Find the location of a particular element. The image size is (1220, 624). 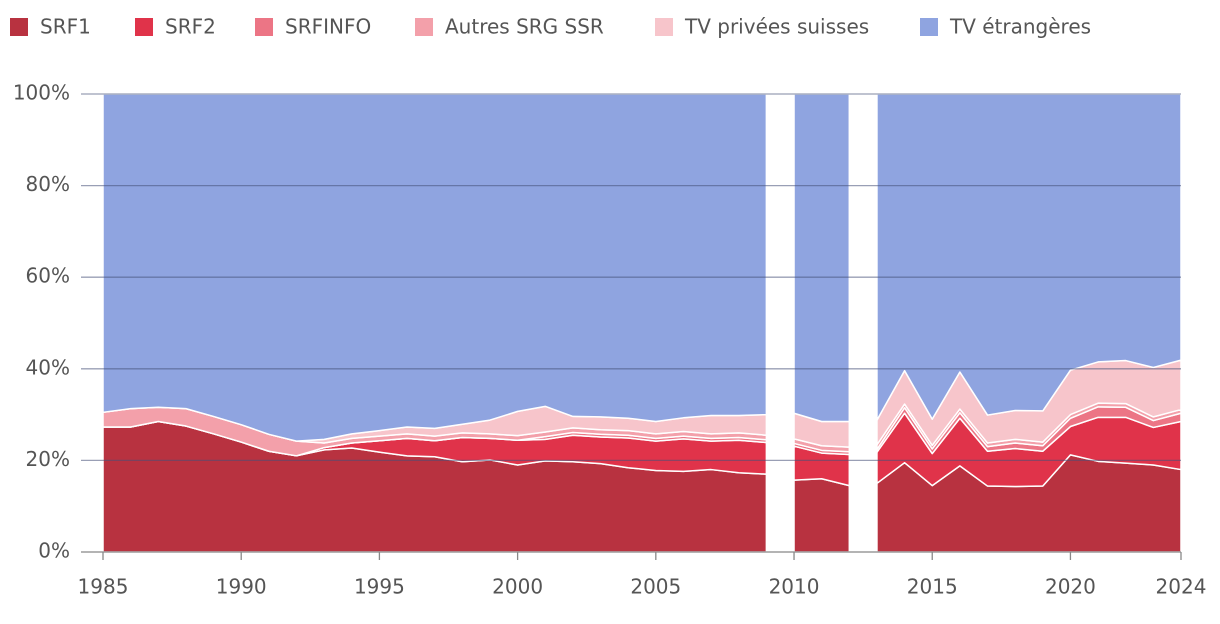

y-tick-label: 40% is located at coordinates (48, 367).